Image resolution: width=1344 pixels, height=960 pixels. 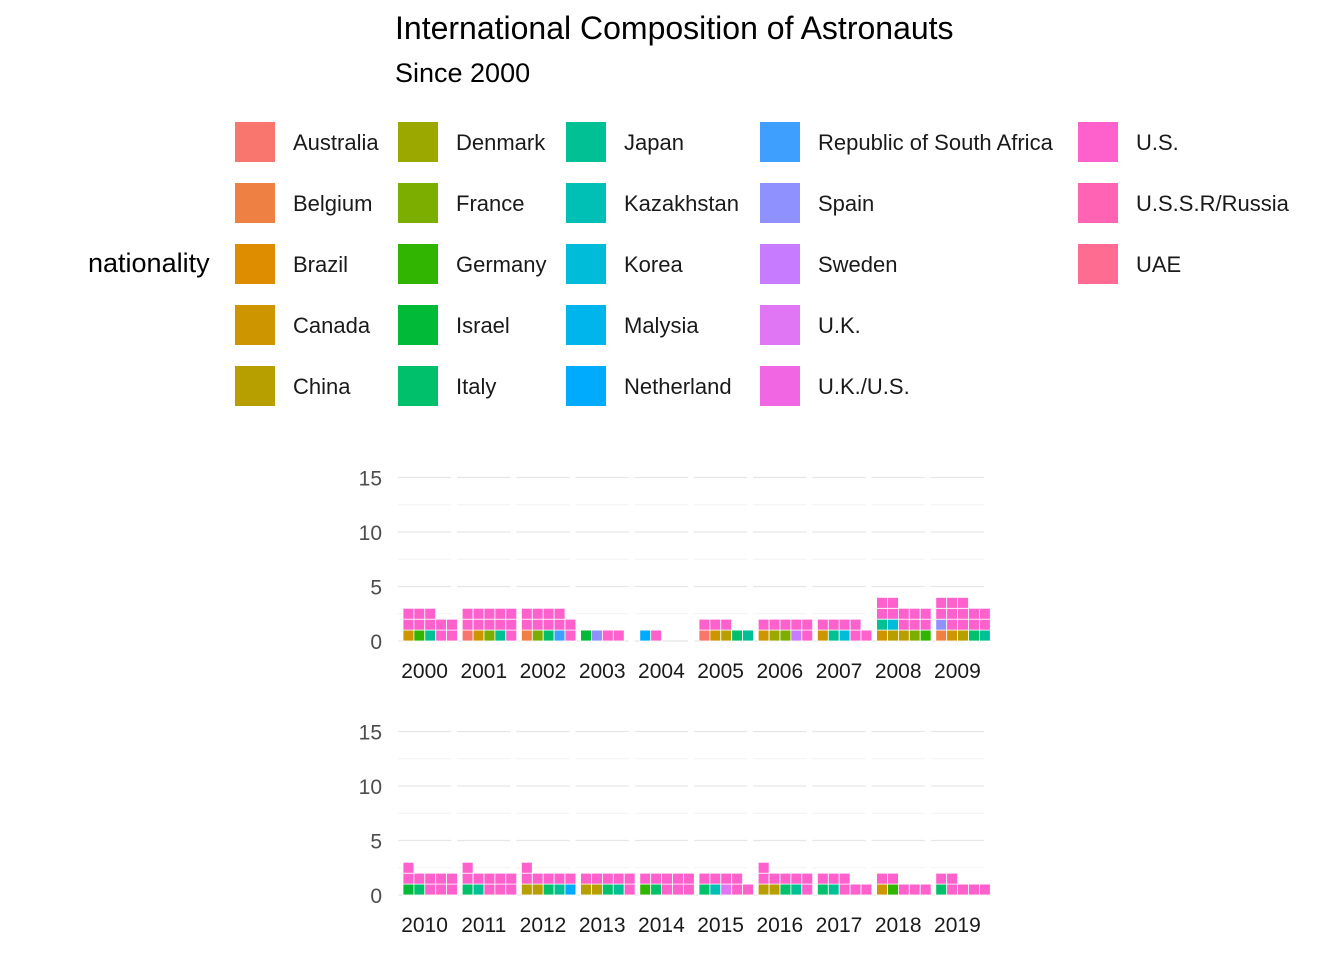 I want to click on facet-label: 2014, so click(x=661, y=925).